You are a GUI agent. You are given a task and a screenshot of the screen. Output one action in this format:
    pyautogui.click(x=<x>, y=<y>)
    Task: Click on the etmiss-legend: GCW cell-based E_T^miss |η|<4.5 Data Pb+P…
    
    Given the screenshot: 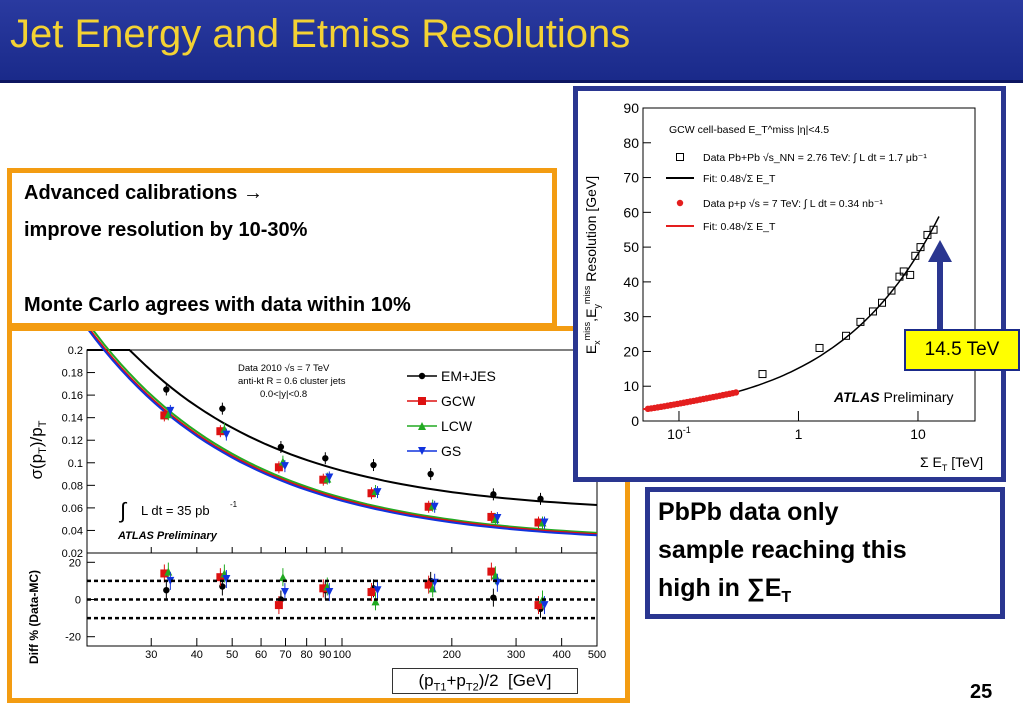 What is the action you would take?
    pyautogui.click(x=796, y=178)
    